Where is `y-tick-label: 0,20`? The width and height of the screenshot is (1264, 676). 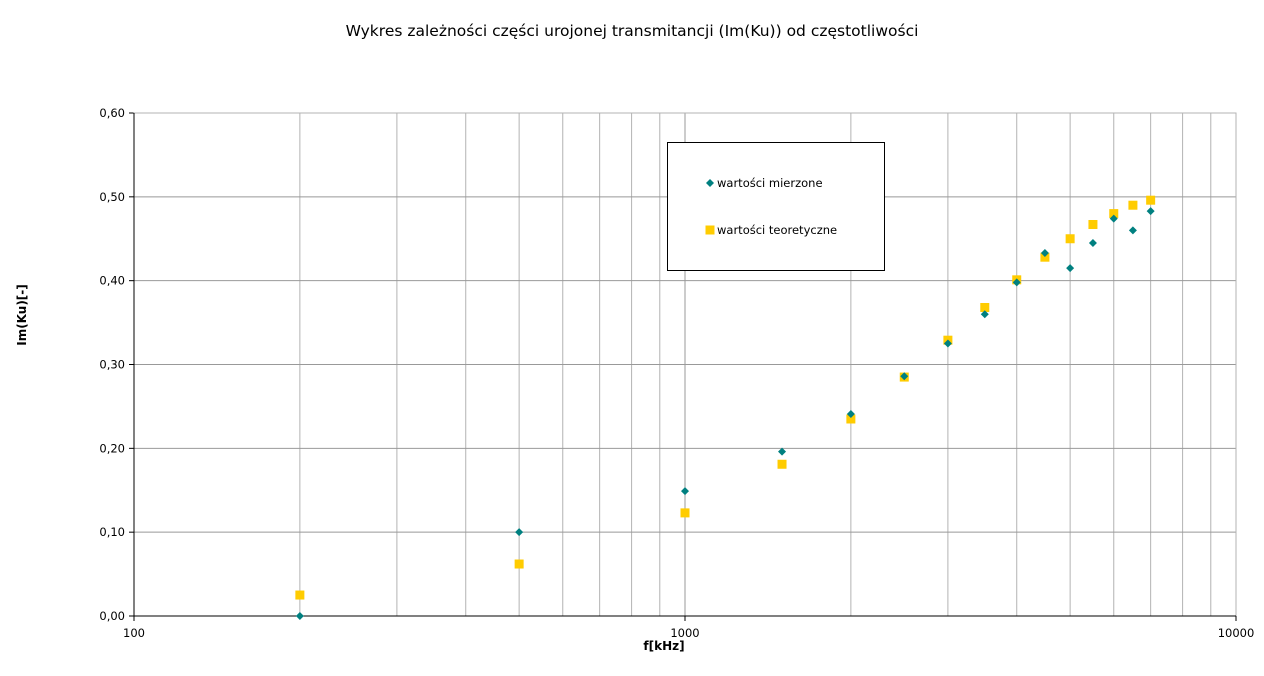
y-tick-label: 0,20 is located at coordinates (112, 448).